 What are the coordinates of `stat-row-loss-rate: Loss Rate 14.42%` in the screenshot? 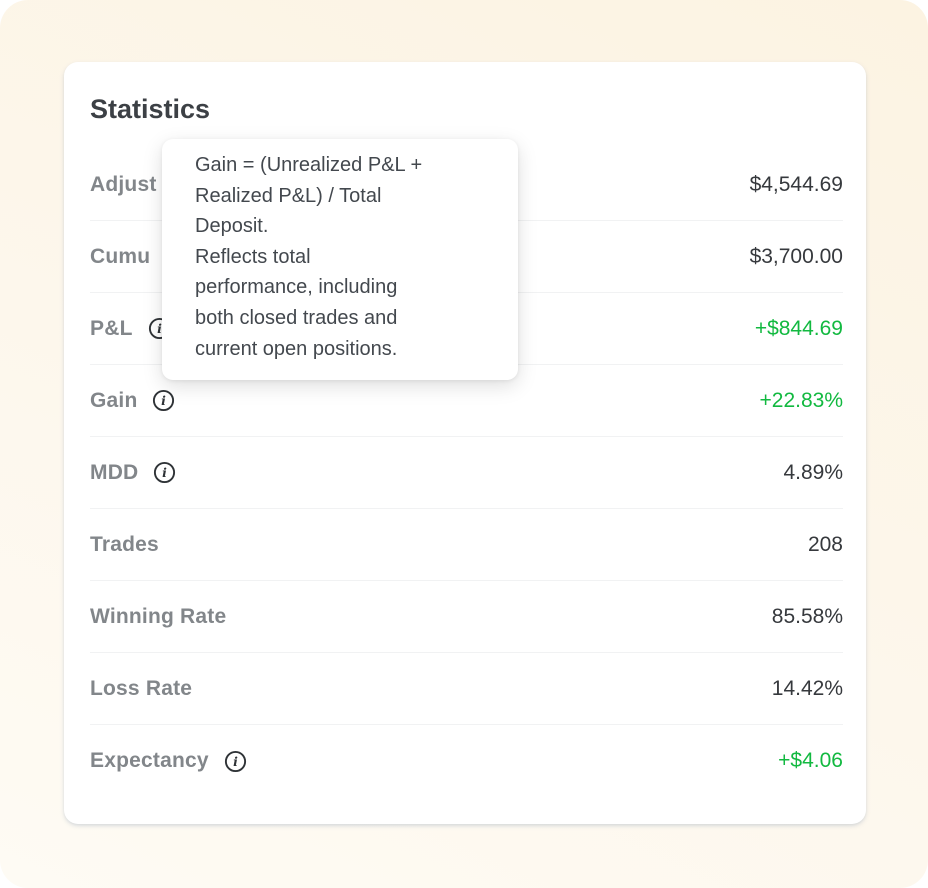 It's located at (466, 689).